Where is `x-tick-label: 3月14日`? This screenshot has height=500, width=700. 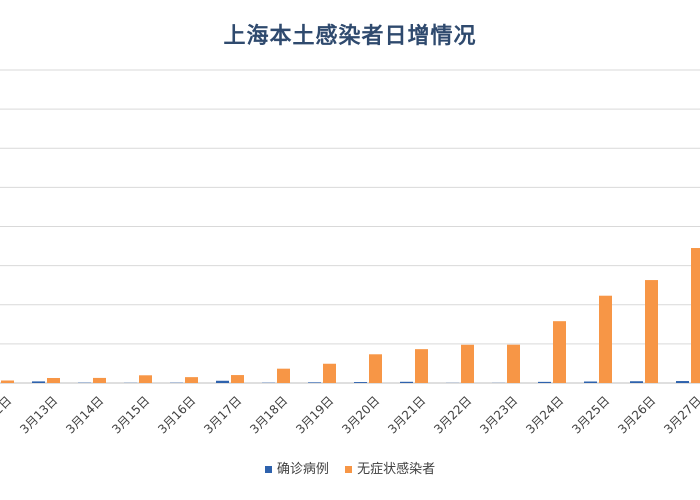 x-tick-label: 3月14日 is located at coordinates (84, 414).